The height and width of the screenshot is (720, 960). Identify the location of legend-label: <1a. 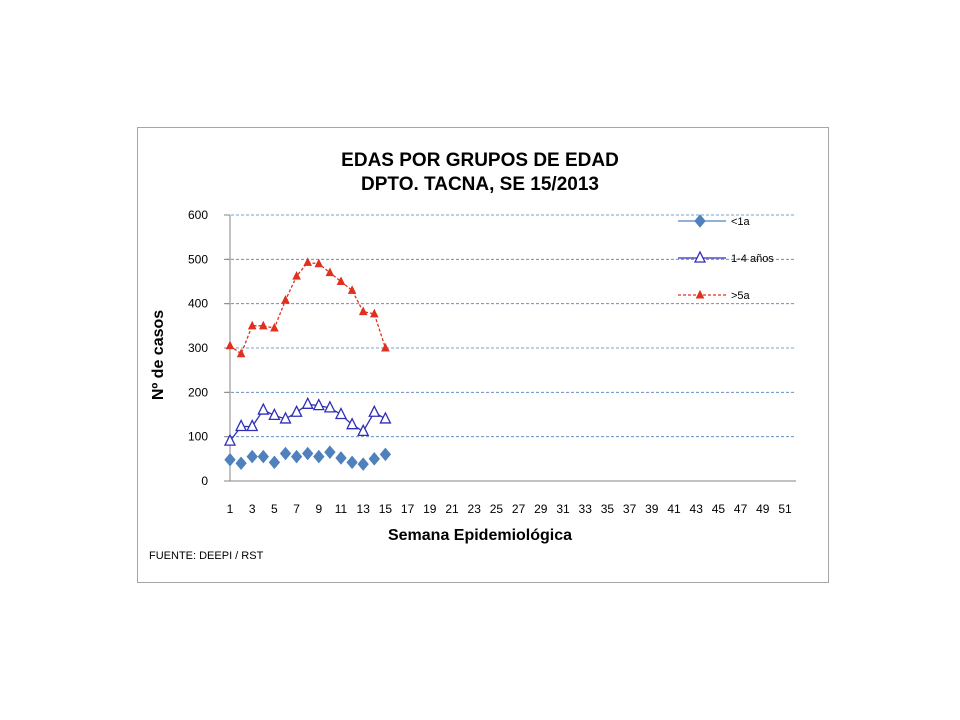
(741, 222).